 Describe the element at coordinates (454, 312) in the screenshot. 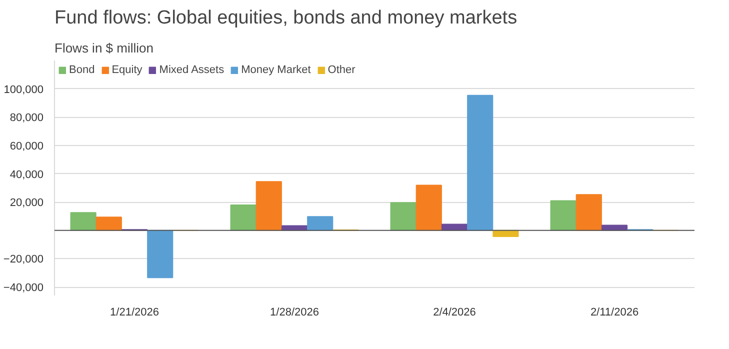

I see `x-tick-label: 2/4/2026` at that location.